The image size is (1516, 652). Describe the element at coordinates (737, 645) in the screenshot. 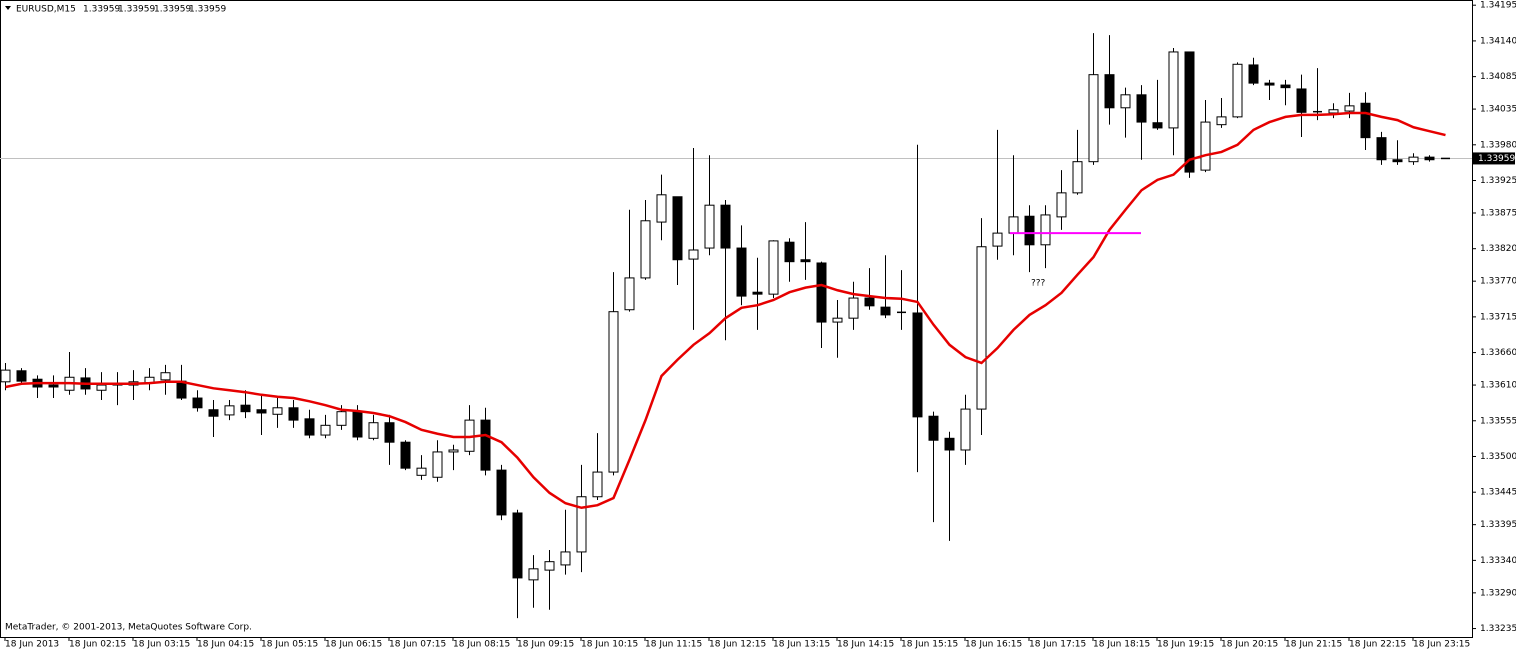

I see `x-tick-label: 18 Jun 12:15` at that location.